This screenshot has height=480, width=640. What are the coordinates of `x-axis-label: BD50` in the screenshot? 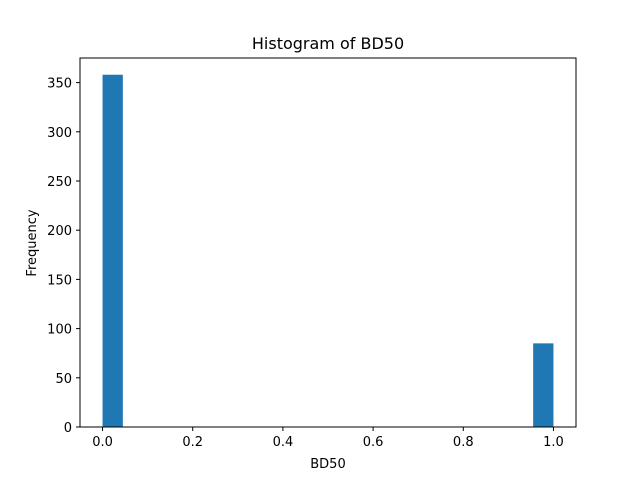 It's located at (327, 464).